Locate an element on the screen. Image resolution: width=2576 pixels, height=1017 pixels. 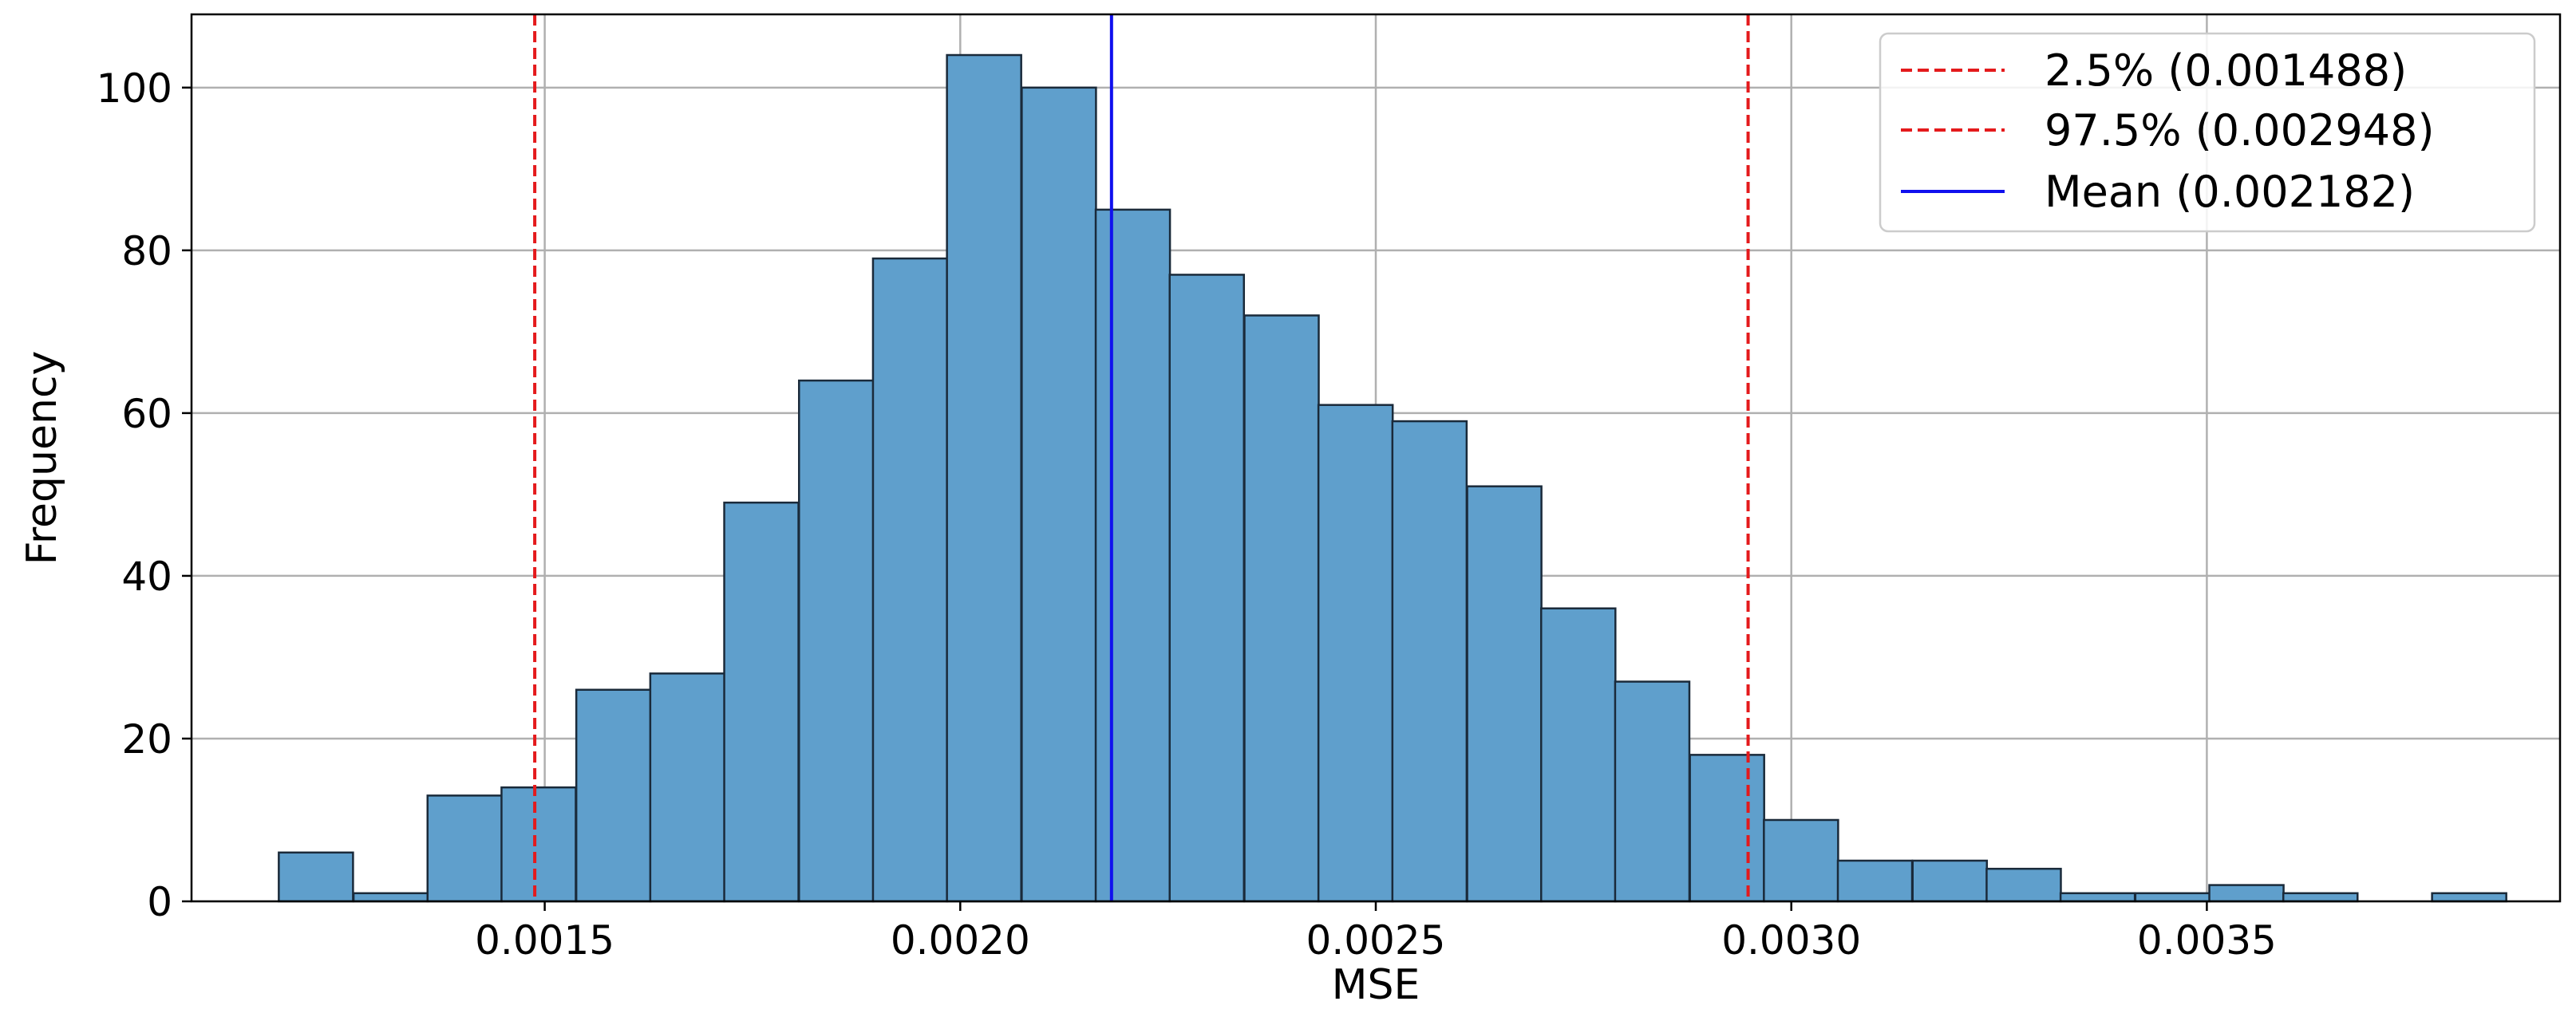
x-tick-label: 0.0025 is located at coordinates (1376, 941).